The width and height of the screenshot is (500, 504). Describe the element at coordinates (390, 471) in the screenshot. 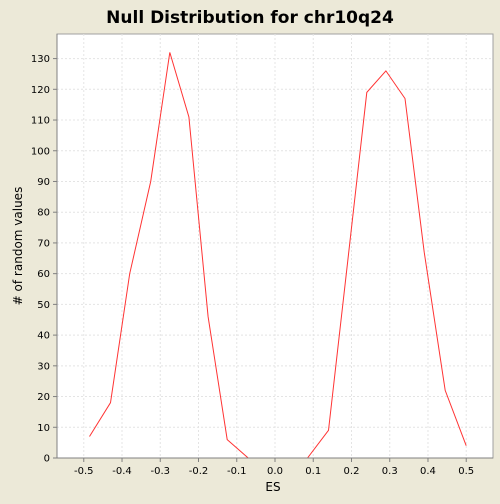

I see `x-tick-label: 0.3` at that location.